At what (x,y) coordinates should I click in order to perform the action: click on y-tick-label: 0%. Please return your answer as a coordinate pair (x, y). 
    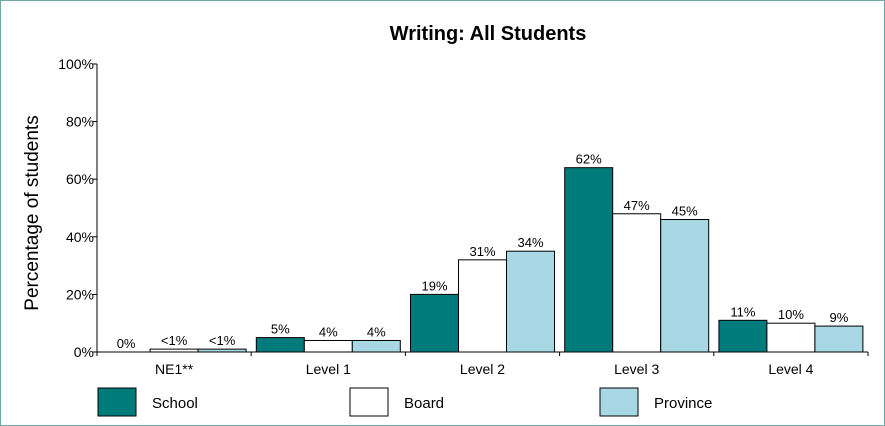
    Looking at the image, I should click on (84, 352).